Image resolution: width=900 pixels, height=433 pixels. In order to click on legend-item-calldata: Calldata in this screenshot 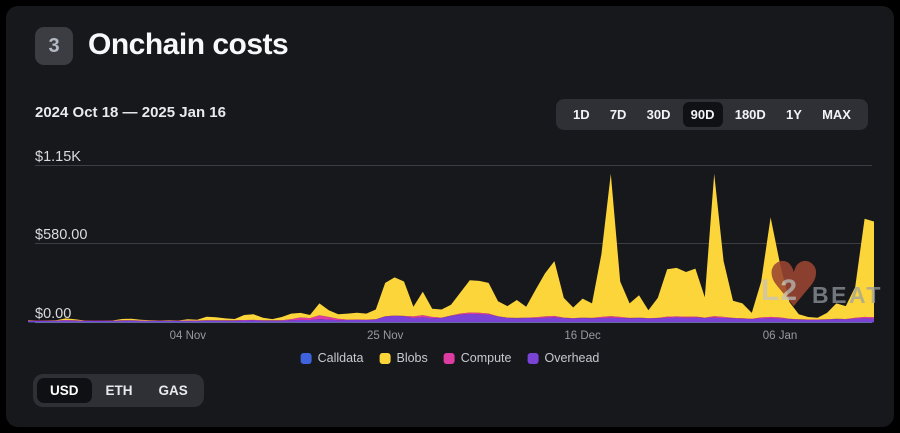, I will do `click(332, 358)`.